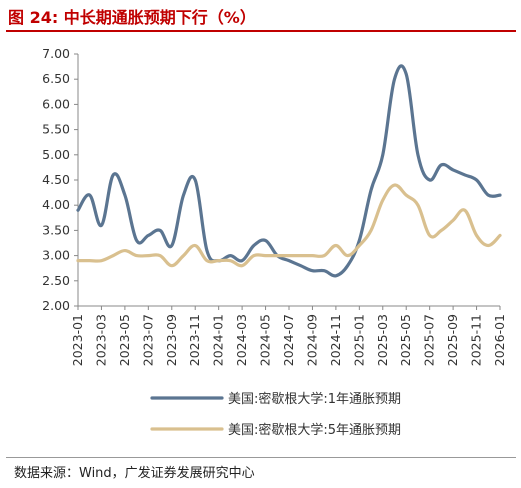 Image resolution: width=521 pixels, height=488 pixels. Describe the element at coordinates (56, 154) in the screenshot. I see `y-tick-label: 5.00` at that location.